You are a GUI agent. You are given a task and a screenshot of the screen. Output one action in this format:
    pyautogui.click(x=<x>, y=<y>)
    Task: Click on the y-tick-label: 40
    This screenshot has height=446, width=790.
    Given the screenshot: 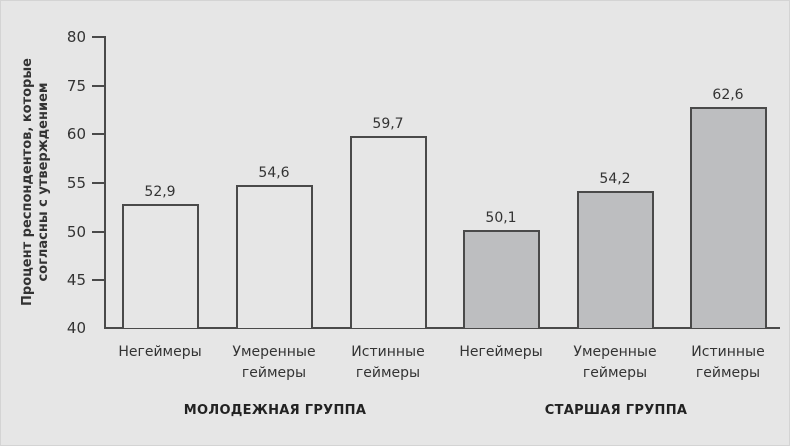 What is the action you would take?
    pyautogui.click(x=76, y=328)
    